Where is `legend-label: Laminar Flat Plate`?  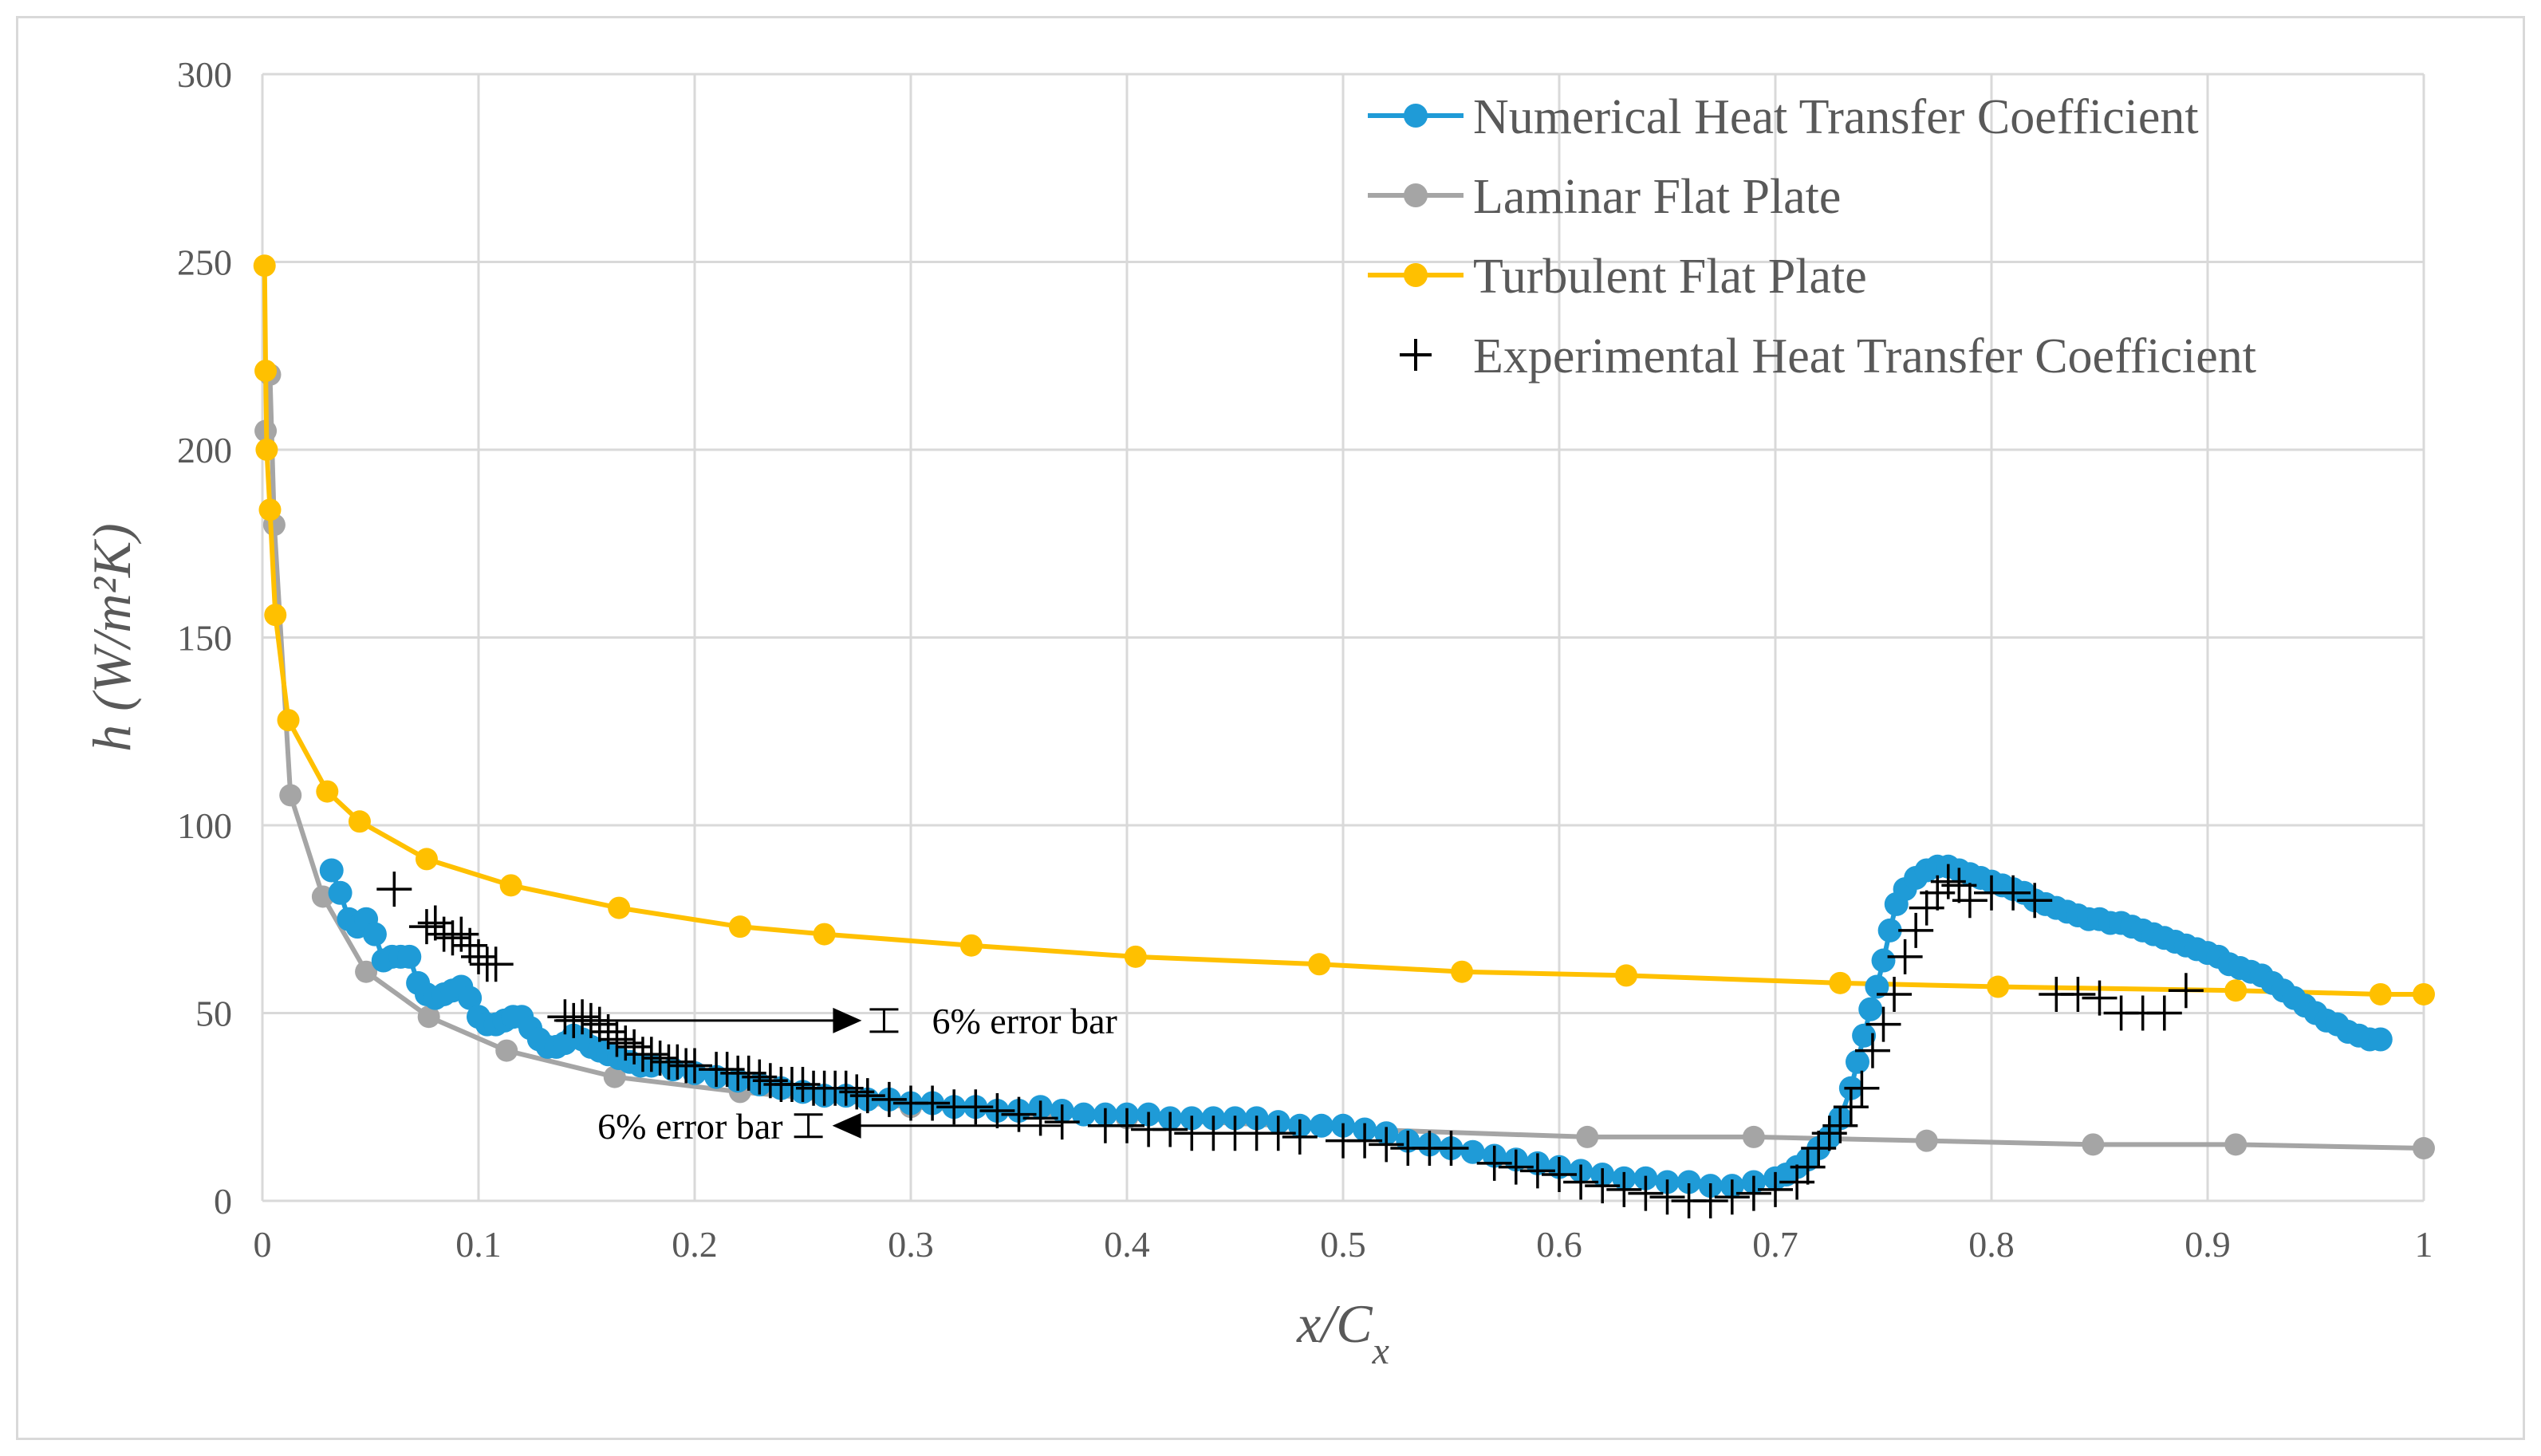
legend-label: Laminar Flat Plate is located at coordinates (1657, 197).